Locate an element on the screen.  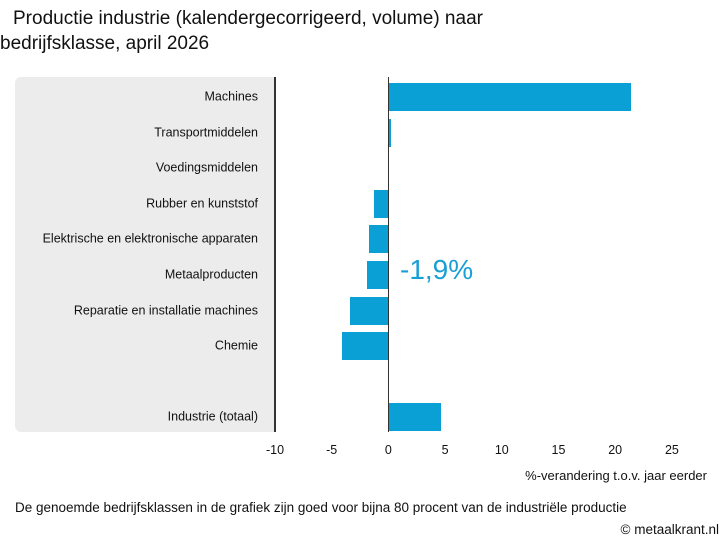
x-tick-label: -10 is located at coordinates (275, 450).